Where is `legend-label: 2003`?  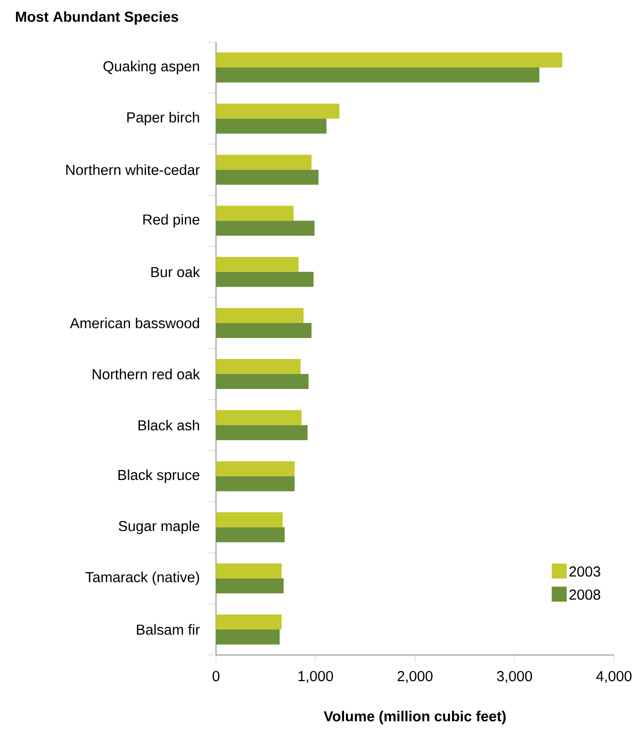
legend-label: 2003 is located at coordinates (584, 571).